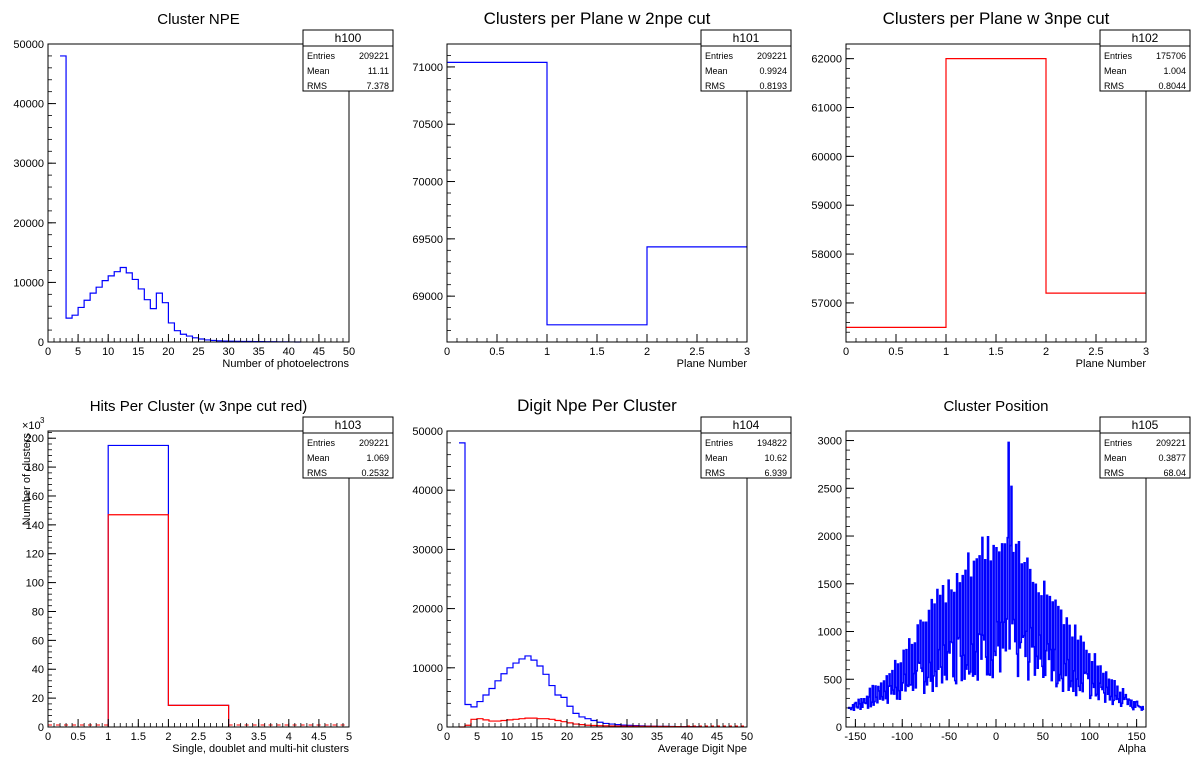 Image resolution: width=1196 pixels, height=772 pixels. I want to click on stats-box: h101 Entries 209221 Mean 0.9924 RMS 0.8193, so click(746, 60).